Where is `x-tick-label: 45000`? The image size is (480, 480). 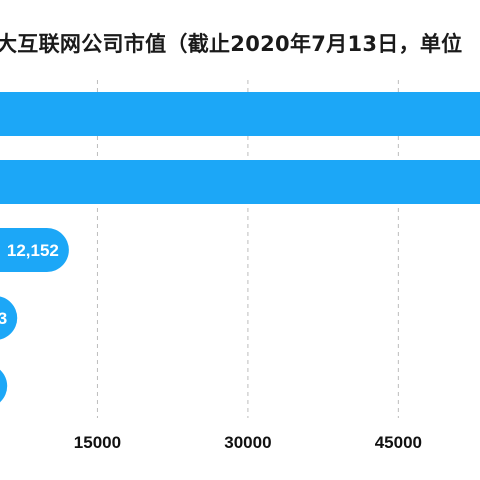 x-tick-label: 45000 is located at coordinates (398, 442).